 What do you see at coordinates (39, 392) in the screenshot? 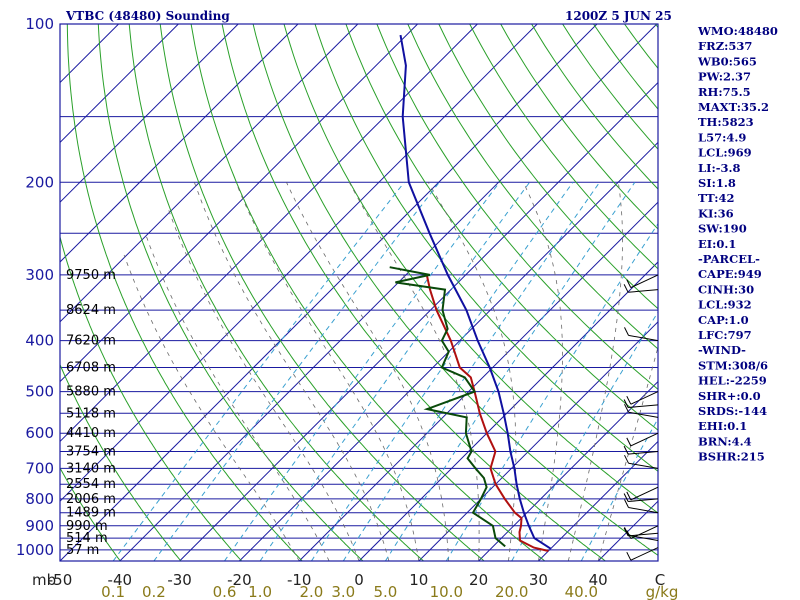
I see `pressure-tick-label: 500` at bounding box center [39, 392].